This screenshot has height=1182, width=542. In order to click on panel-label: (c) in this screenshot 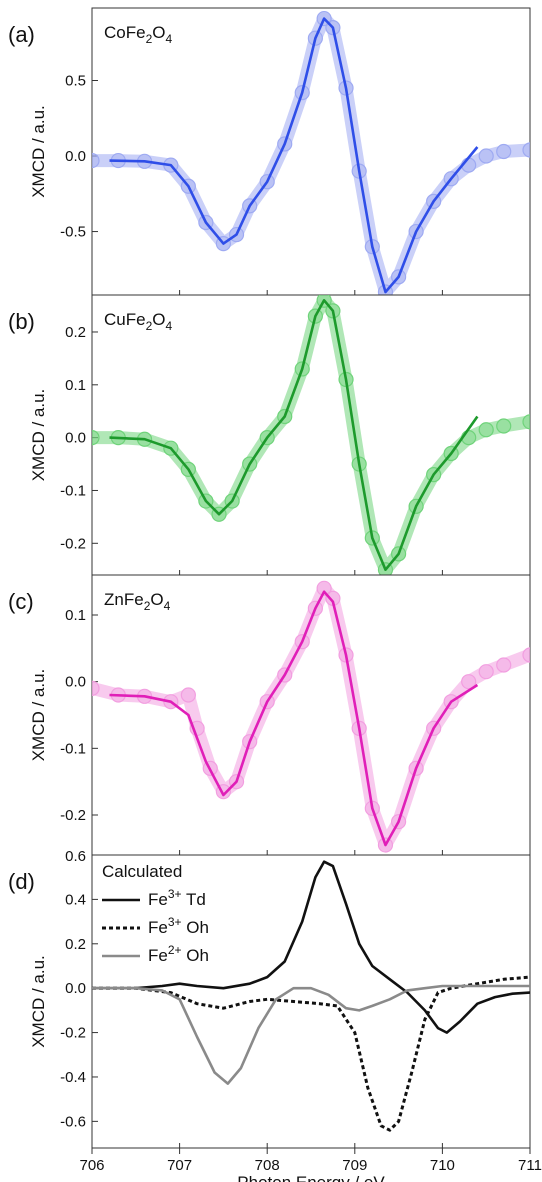, I will do `click(21, 601)`.